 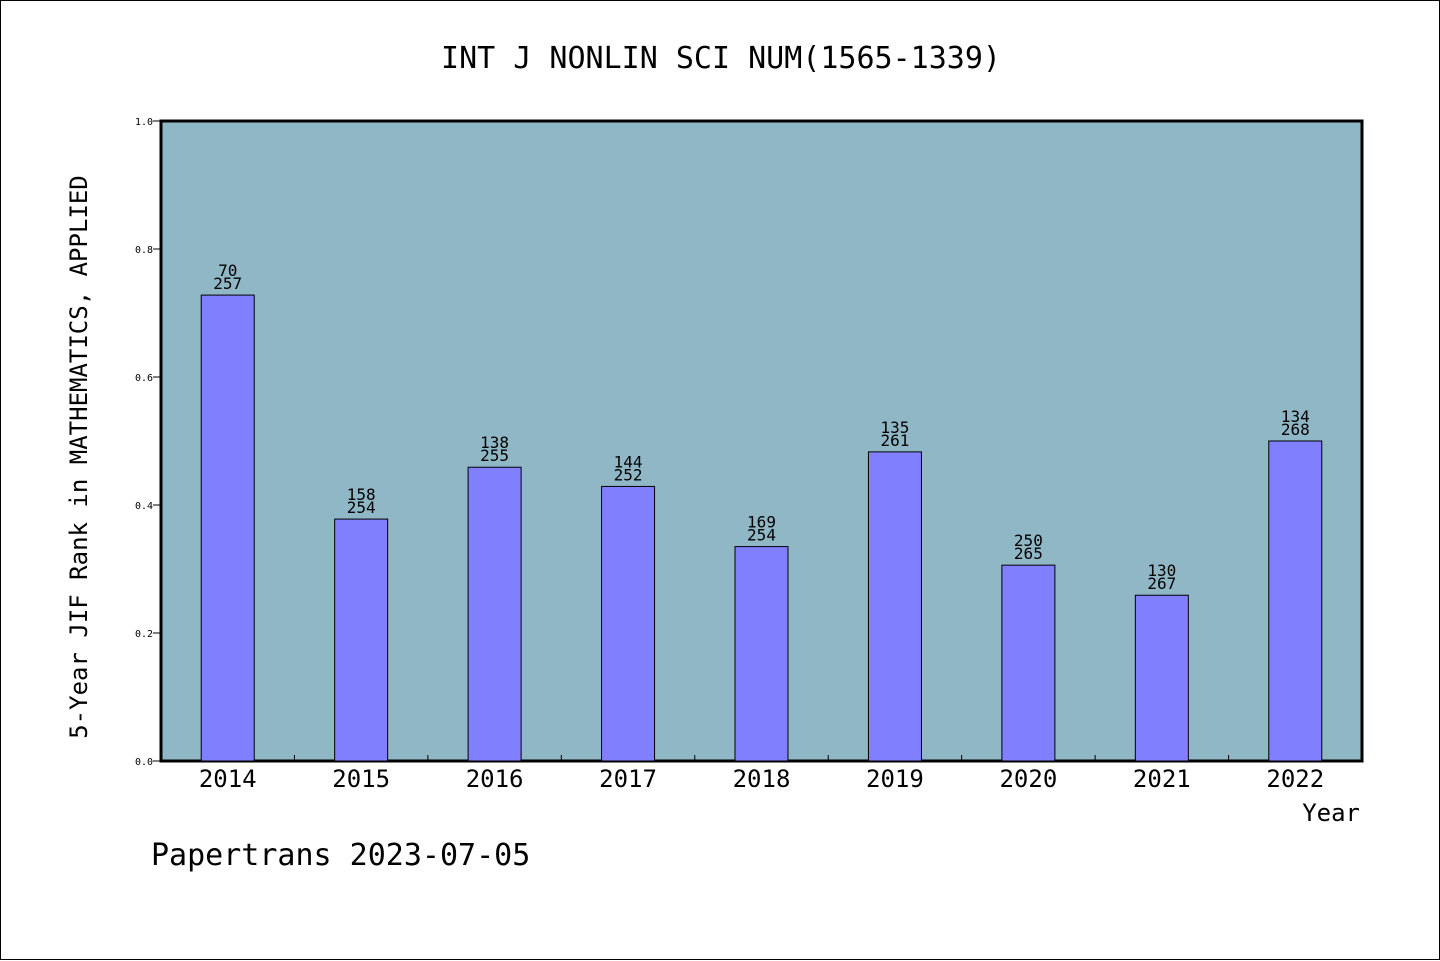 What do you see at coordinates (227, 270) in the screenshot?
I see `data-label-rank: 70` at bounding box center [227, 270].